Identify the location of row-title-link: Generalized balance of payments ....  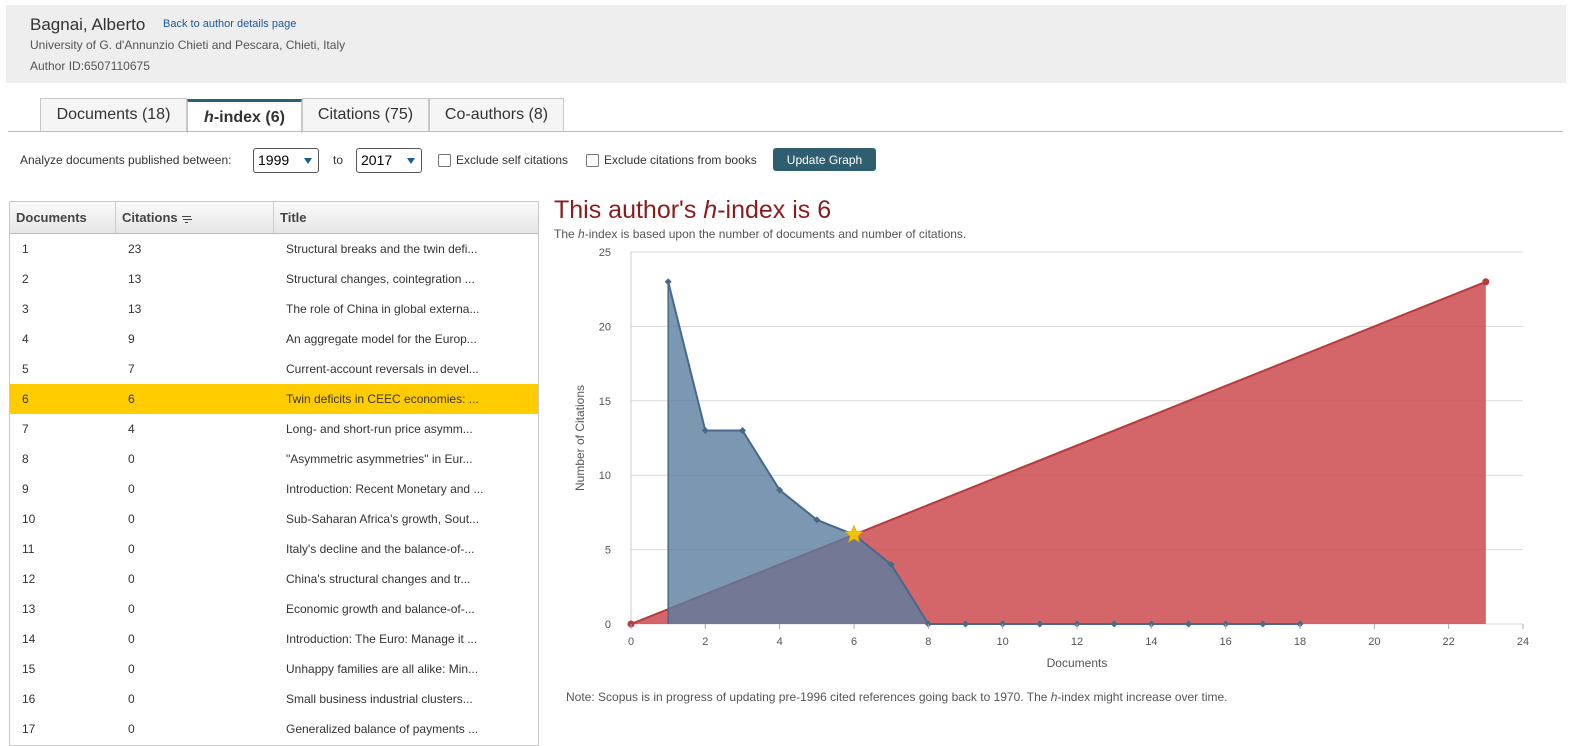
(382, 729).